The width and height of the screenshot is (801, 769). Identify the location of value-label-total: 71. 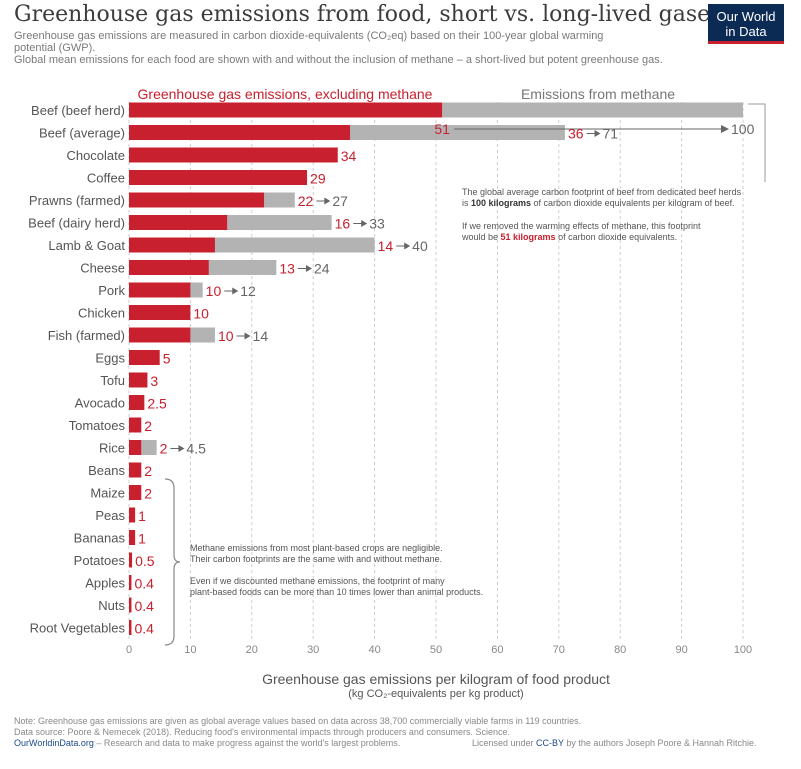
(611, 134).